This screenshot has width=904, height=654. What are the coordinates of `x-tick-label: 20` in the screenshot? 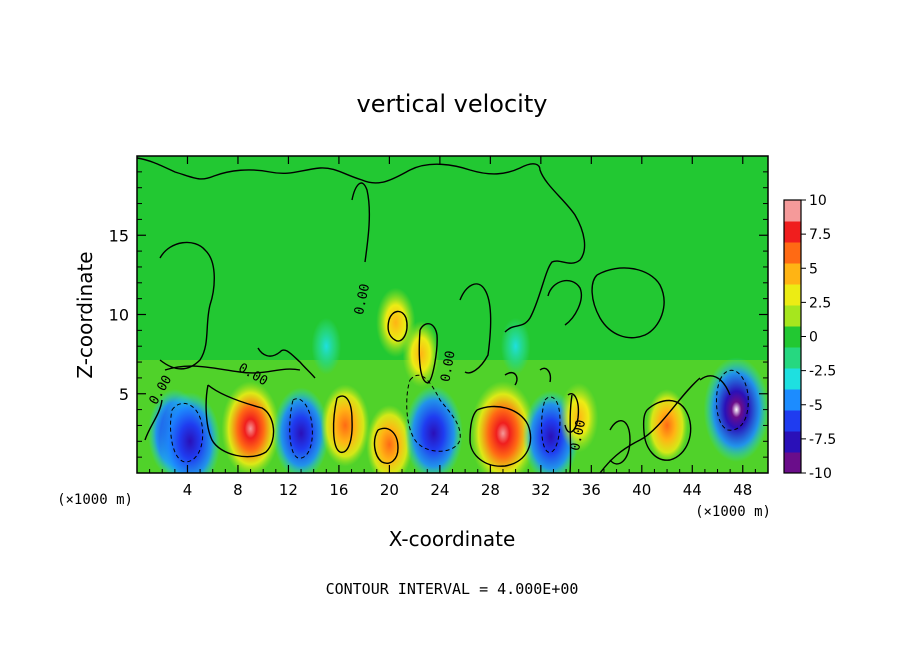 It's located at (389, 490).